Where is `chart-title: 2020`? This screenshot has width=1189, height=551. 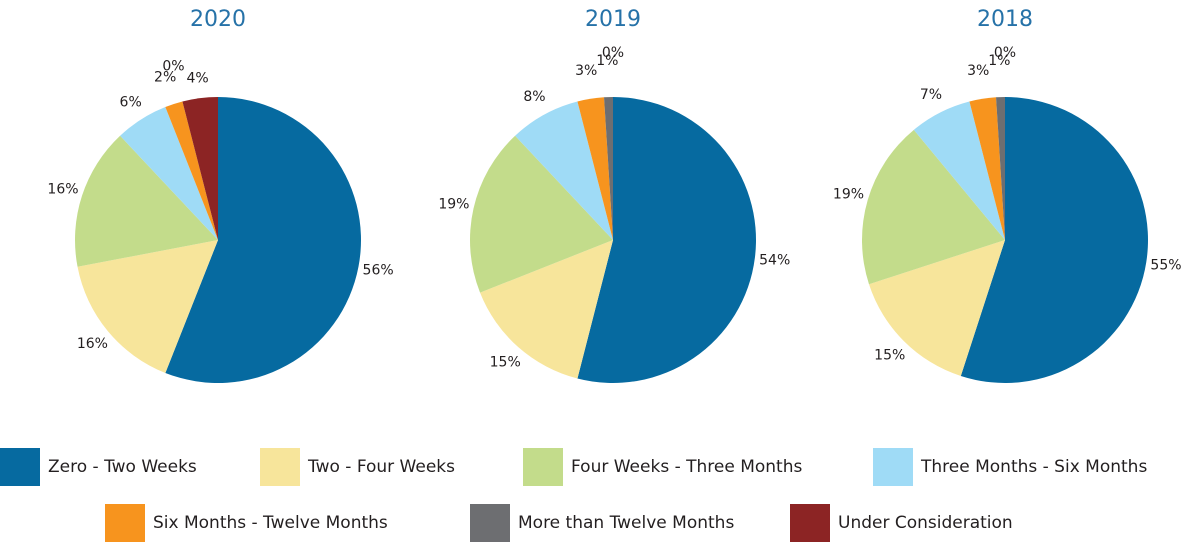
chart-title: 2020 is located at coordinates (218, 19).